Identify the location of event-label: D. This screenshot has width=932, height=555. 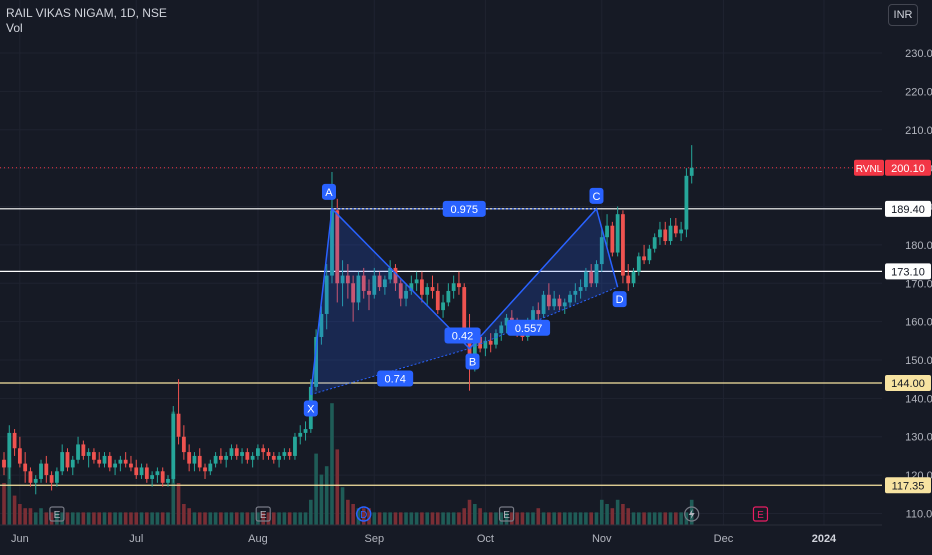
(363, 515).